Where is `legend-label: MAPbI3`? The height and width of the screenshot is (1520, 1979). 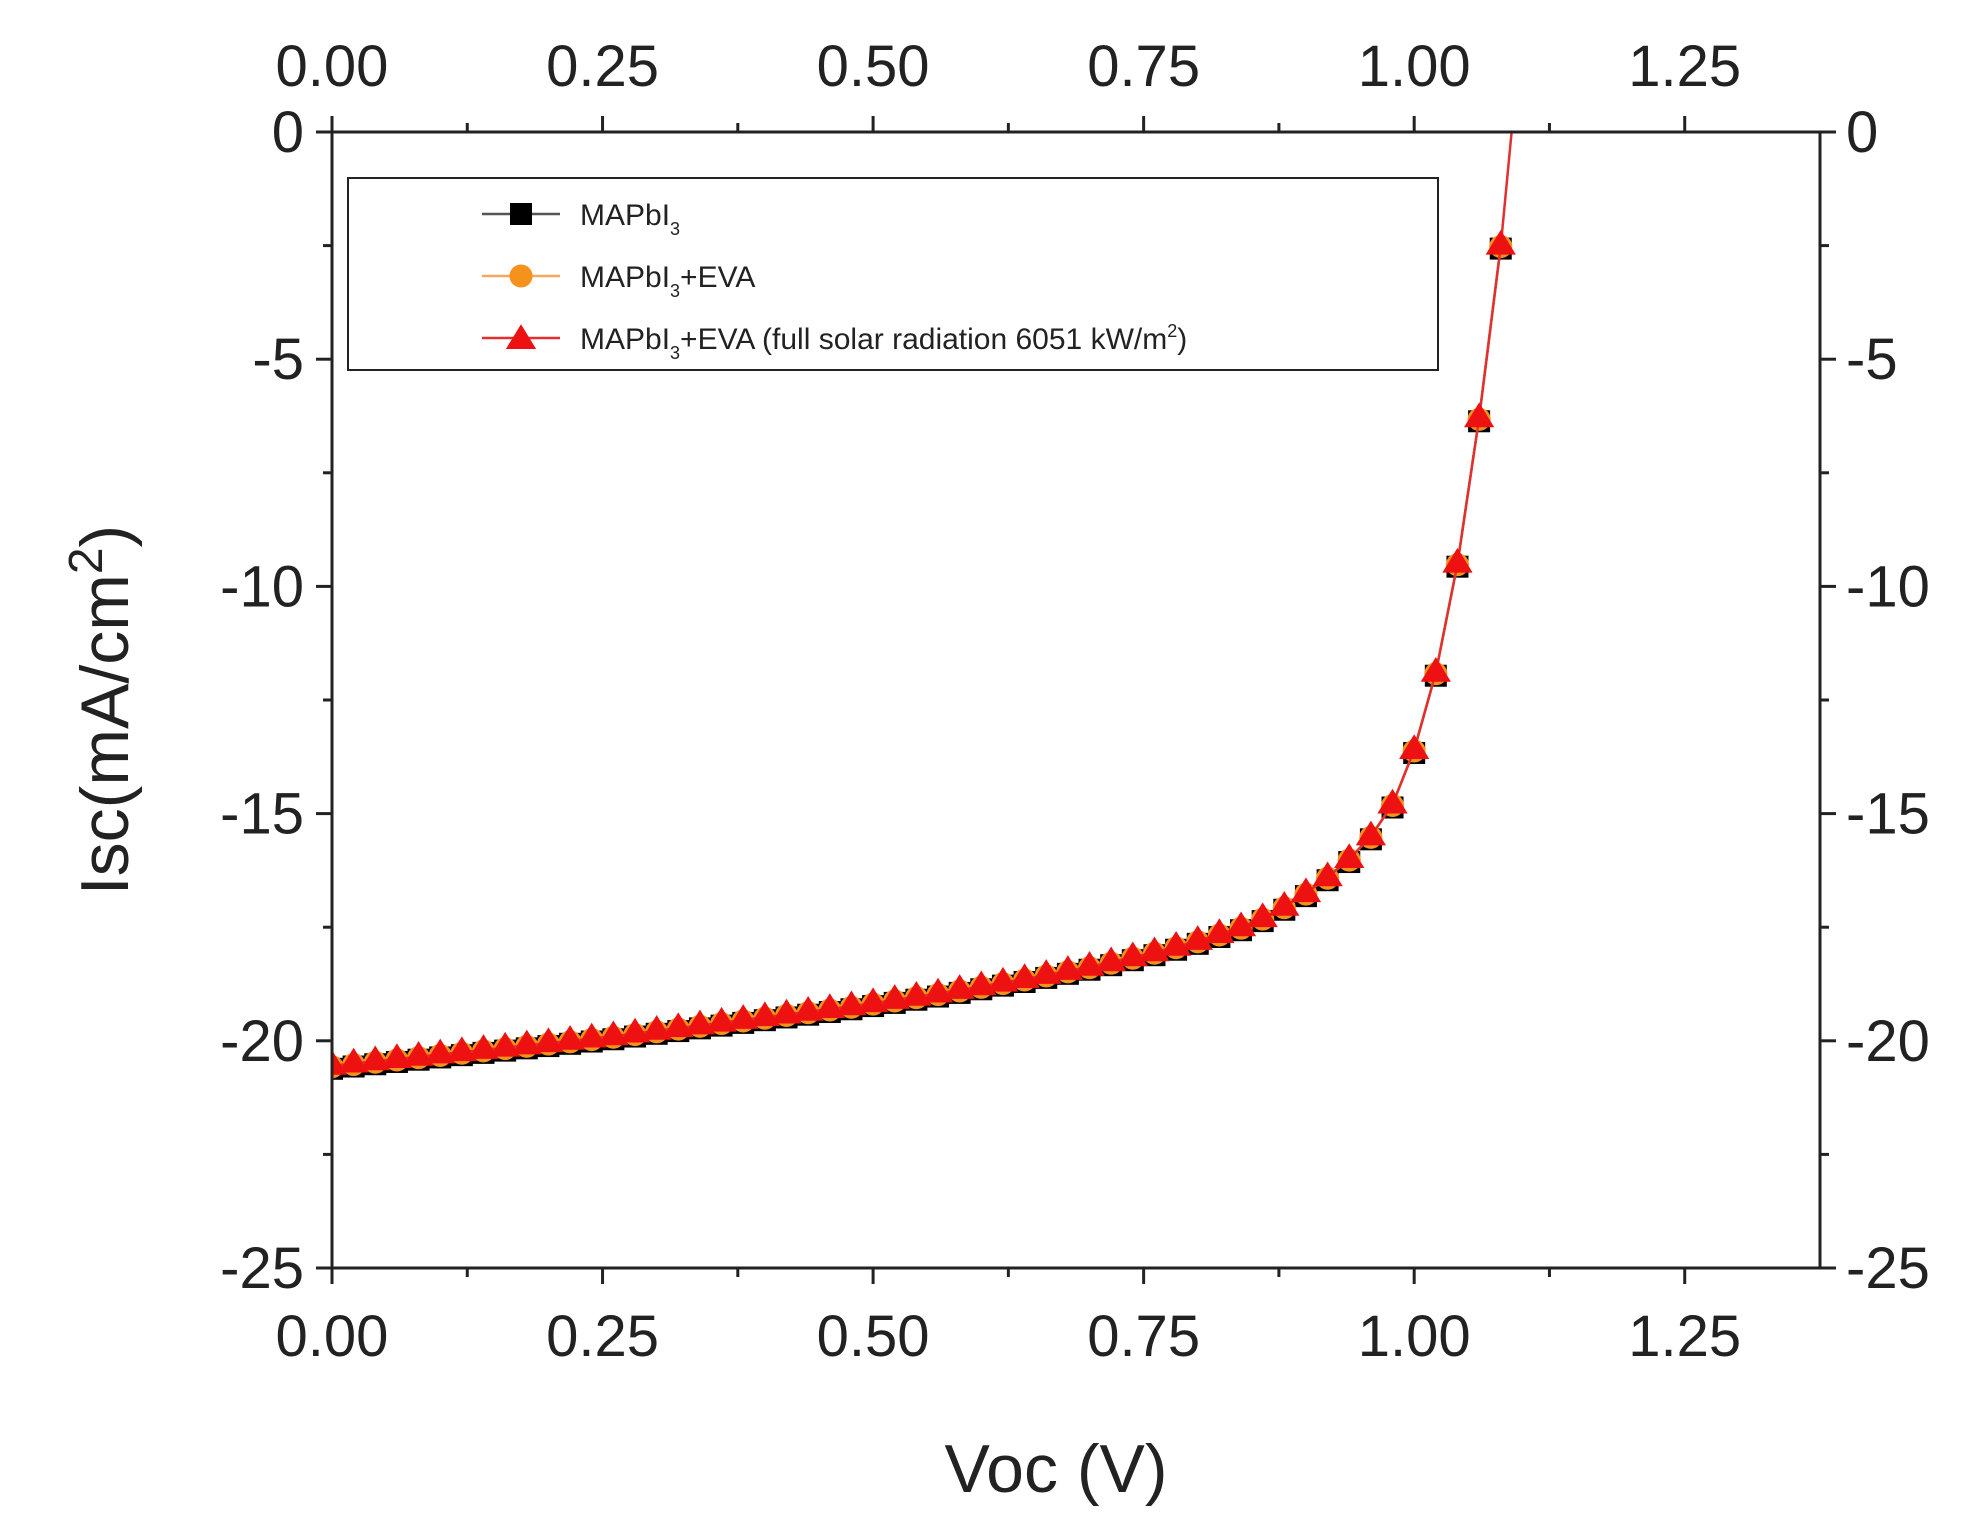
legend-label: MAPbI3 is located at coordinates (630, 219).